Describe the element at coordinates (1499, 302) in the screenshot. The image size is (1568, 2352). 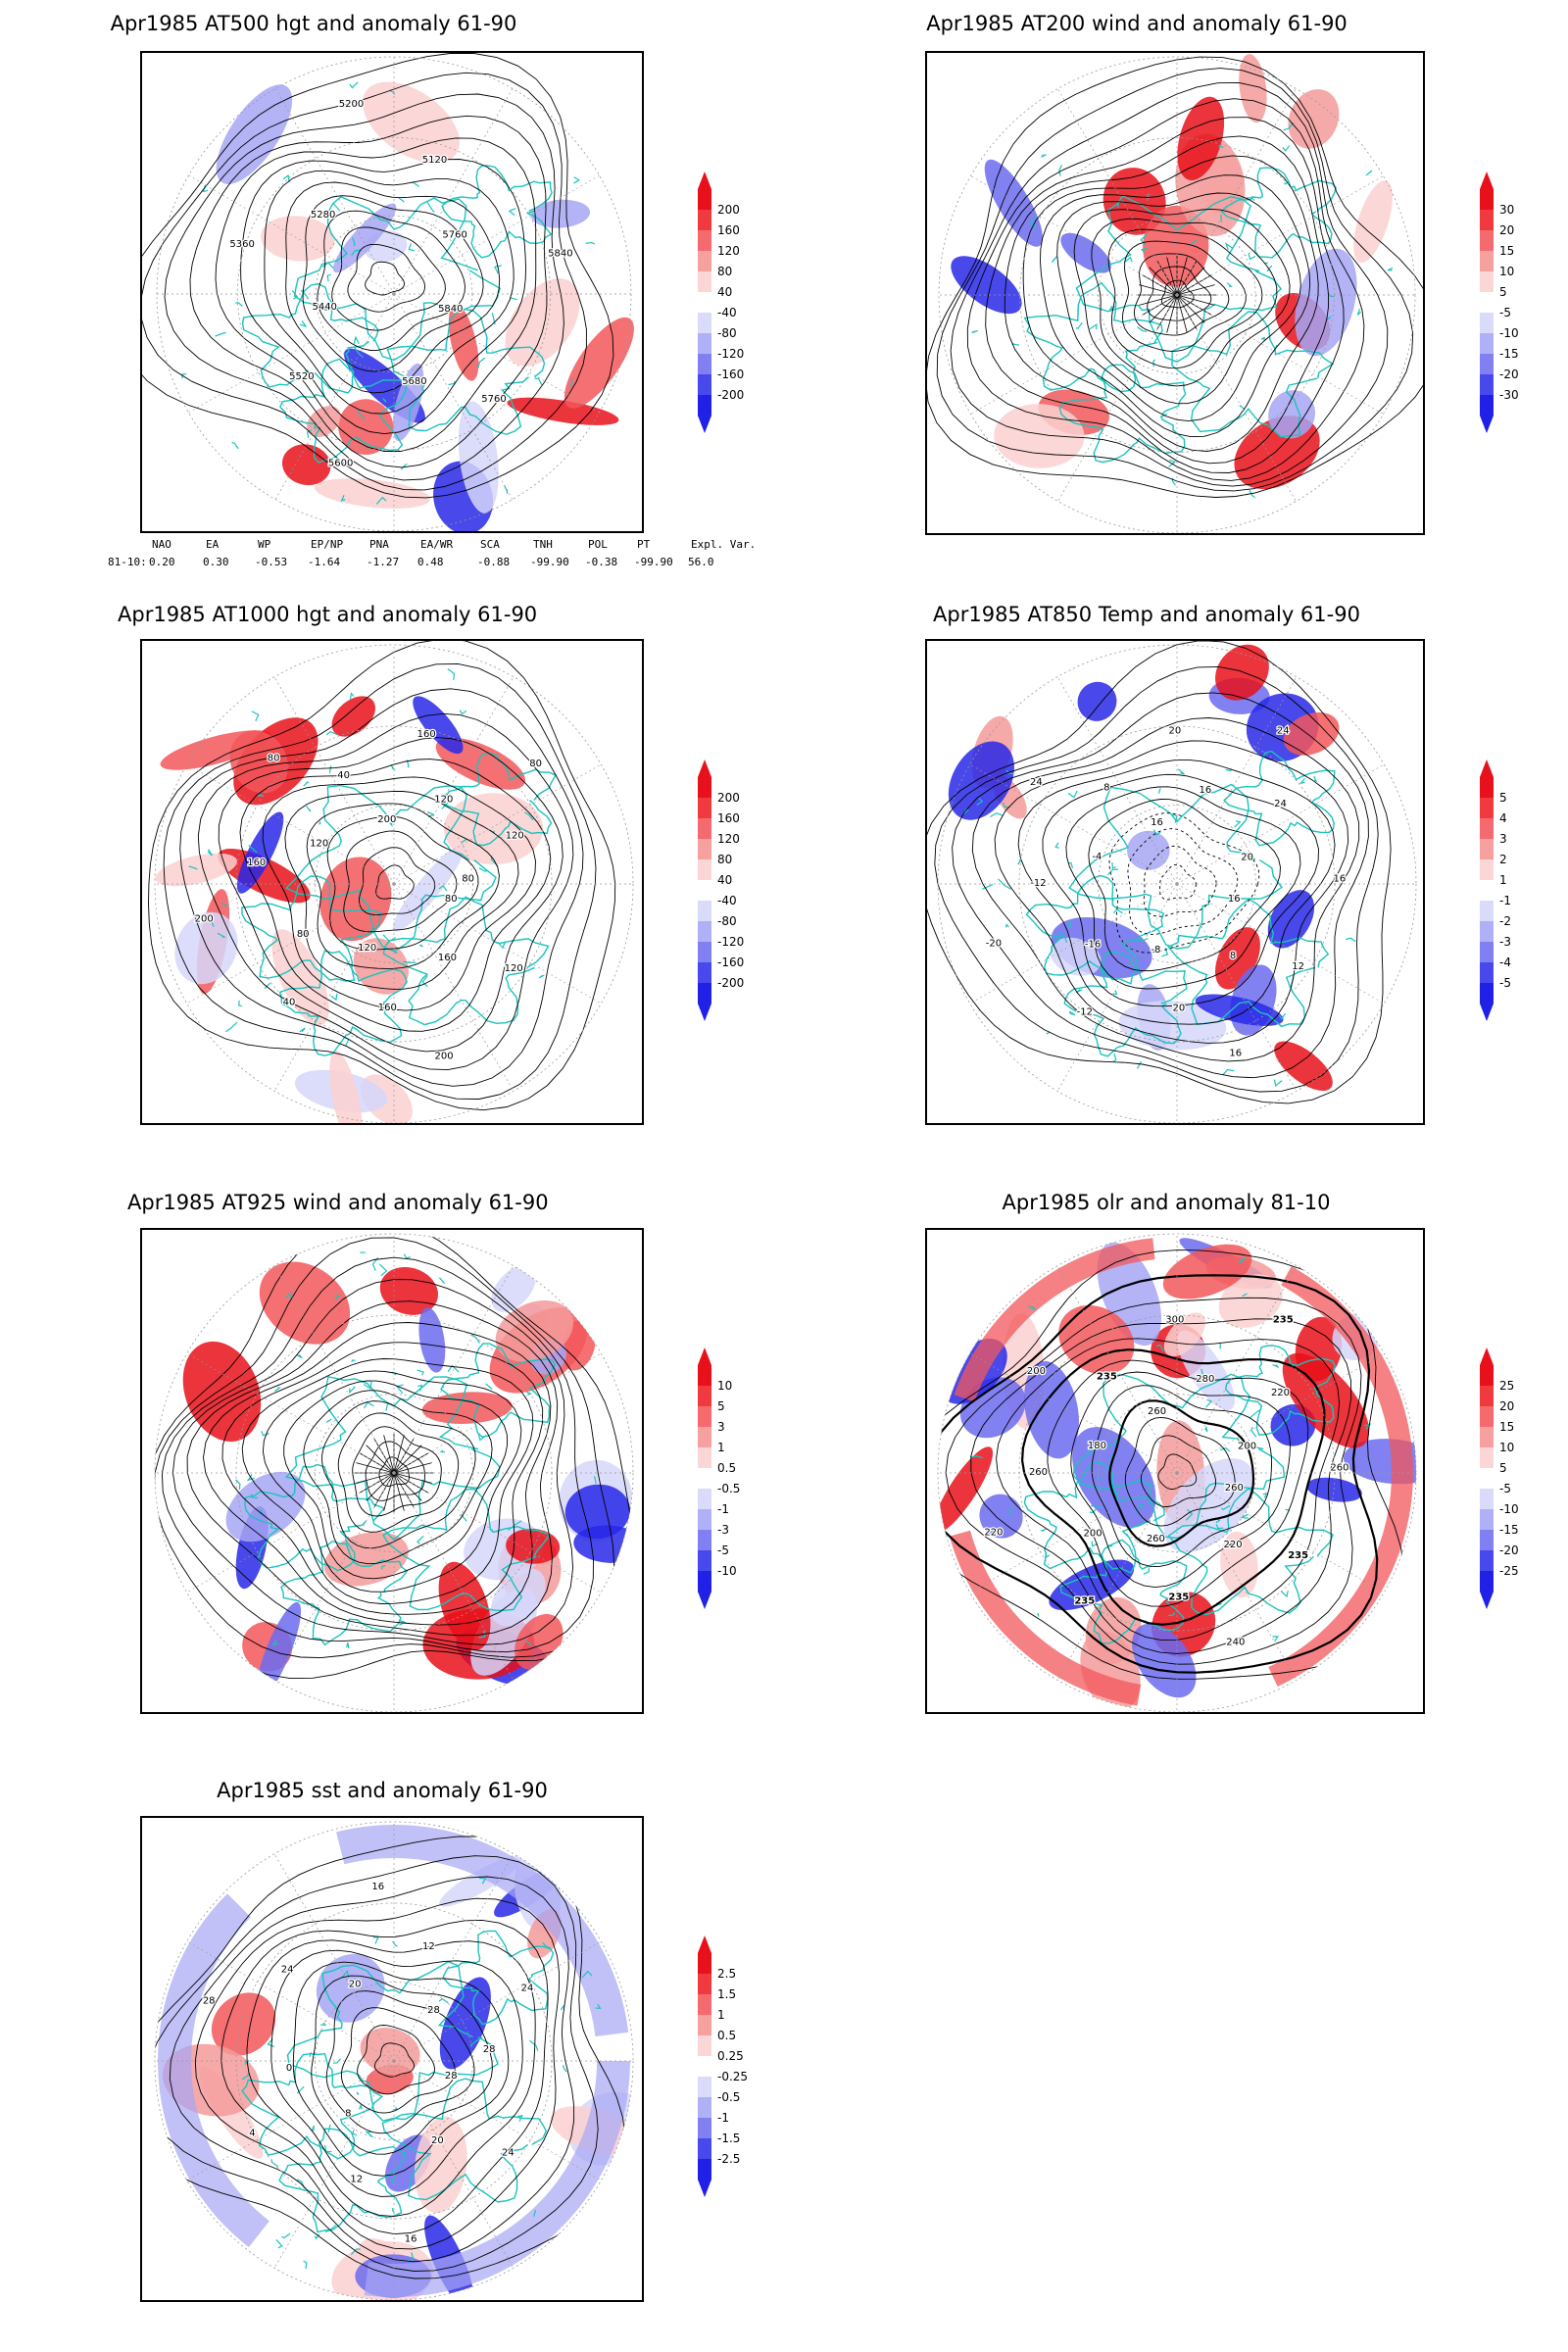
I see `colorbar: 30 20 15 10 5 -5 -10 -15 -20 -30` at that location.